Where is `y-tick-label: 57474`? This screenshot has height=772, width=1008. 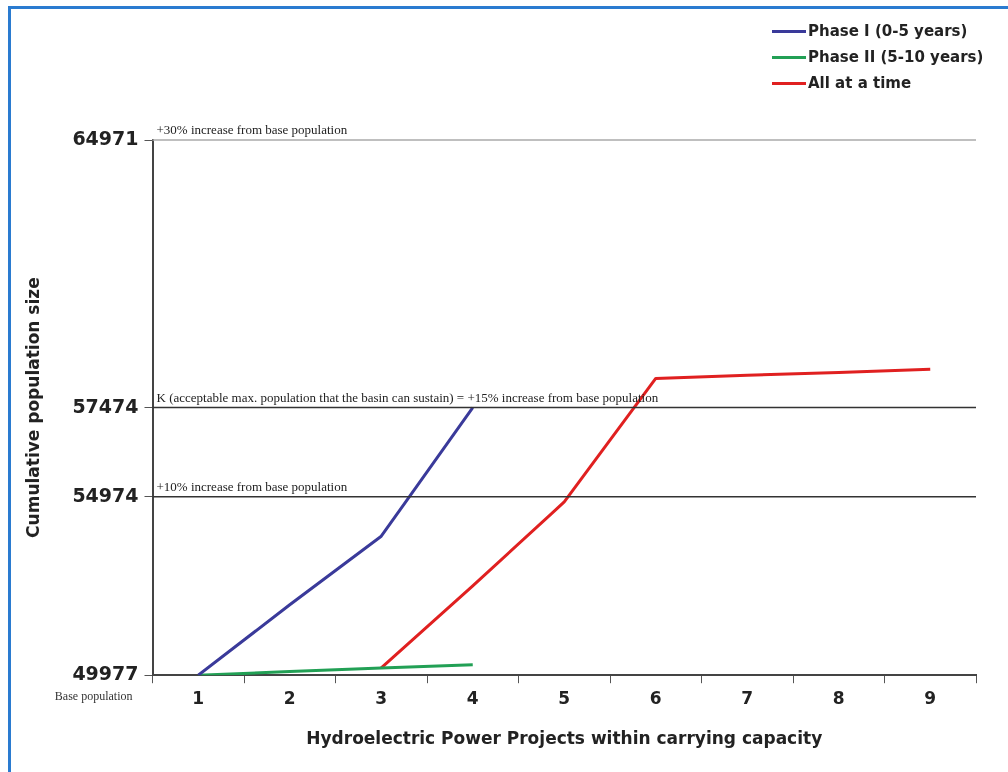
y-tick-label: 57474 is located at coordinates (105, 405).